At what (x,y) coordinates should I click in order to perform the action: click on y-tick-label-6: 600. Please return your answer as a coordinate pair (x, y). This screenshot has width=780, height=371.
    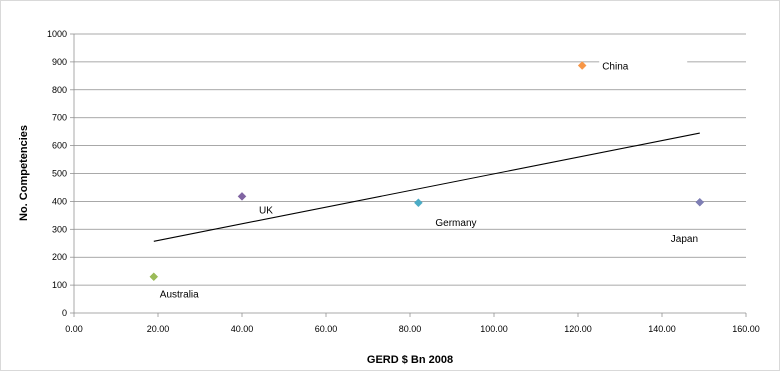
    Looking at the image, I should click on (59, 146).